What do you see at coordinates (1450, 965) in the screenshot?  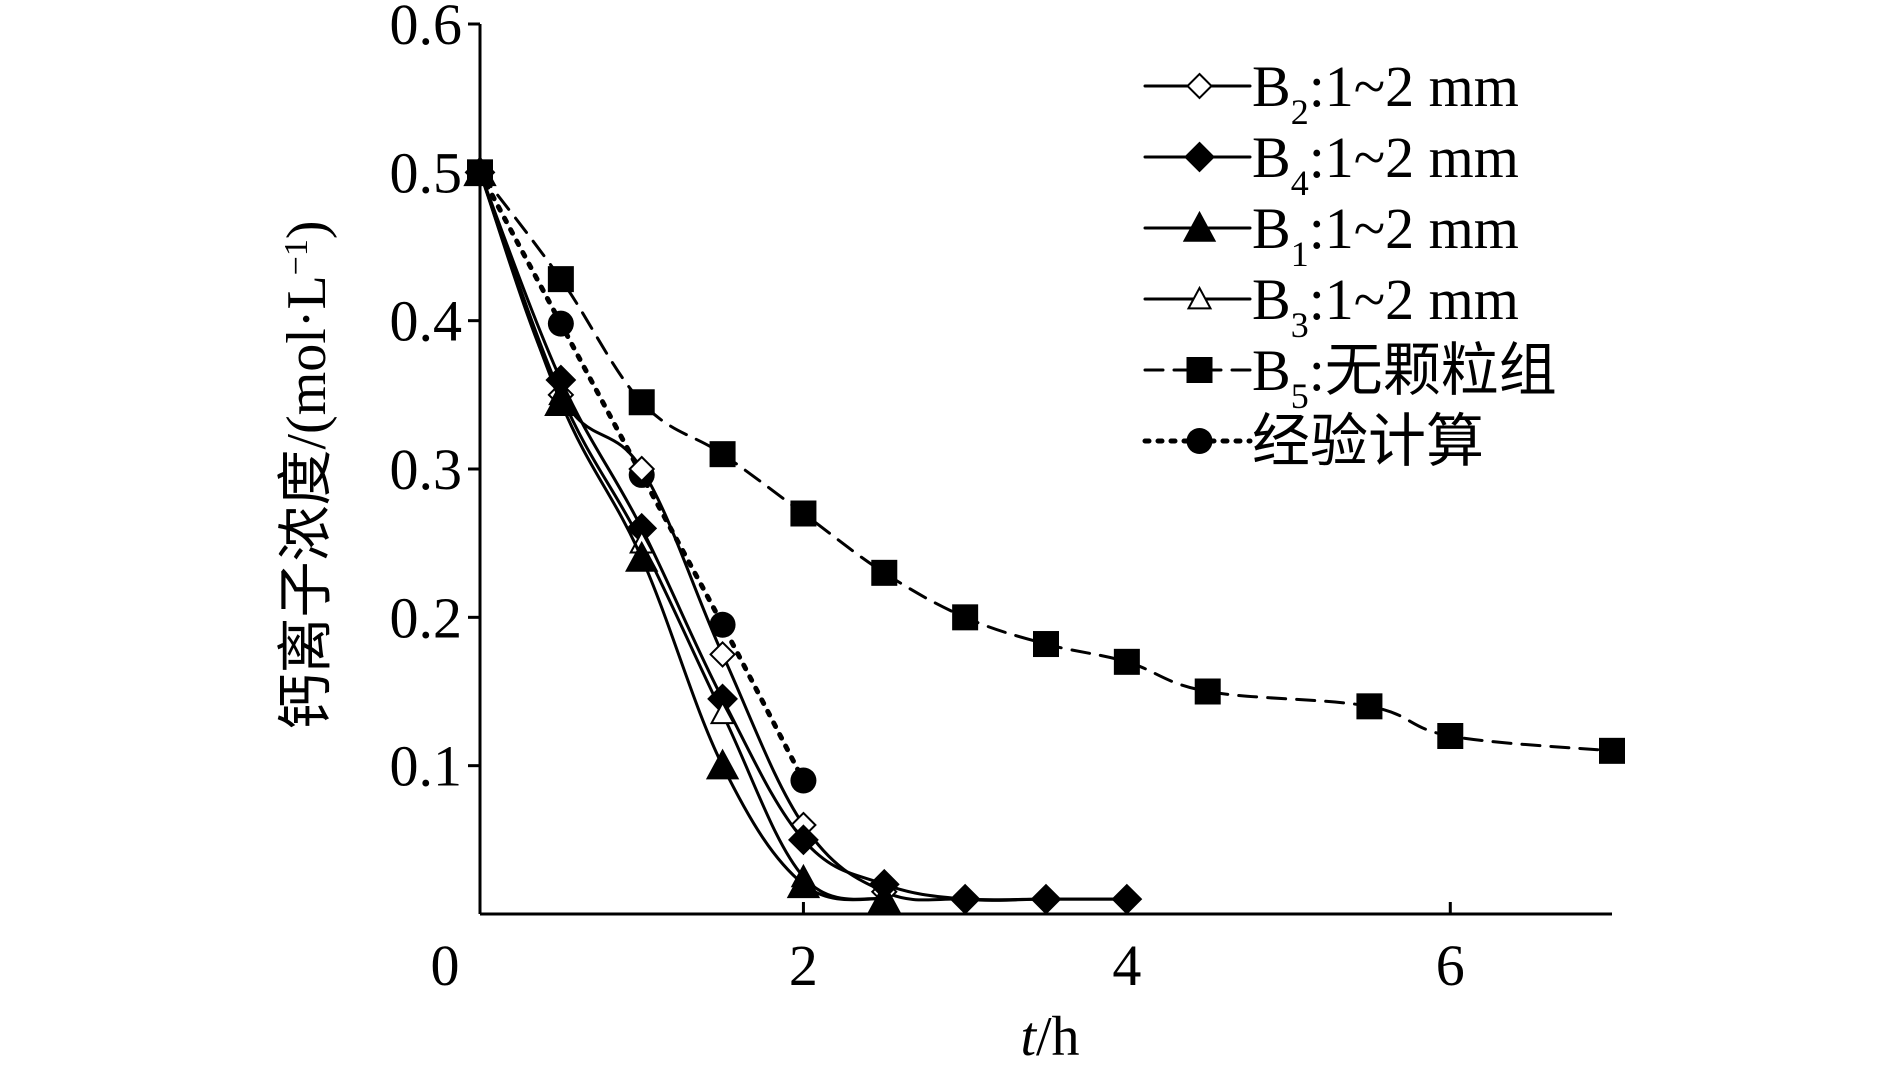 I see `x-tick-label: 6` at bounding box center [1450, 965].